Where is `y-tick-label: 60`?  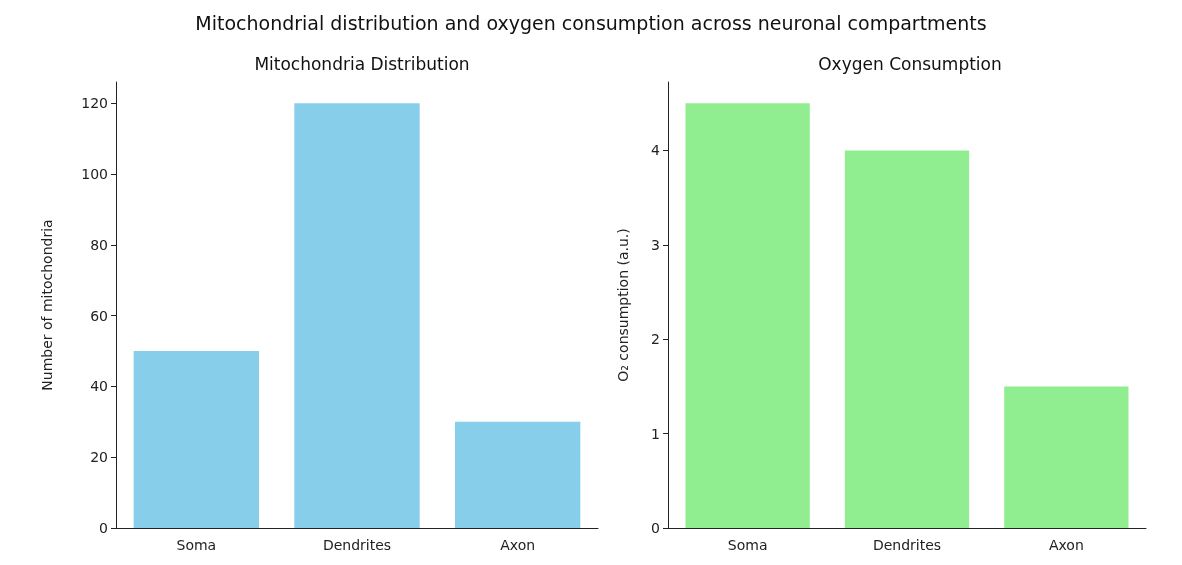 y-tick-label: 60 is located at coordinates (99, 315).